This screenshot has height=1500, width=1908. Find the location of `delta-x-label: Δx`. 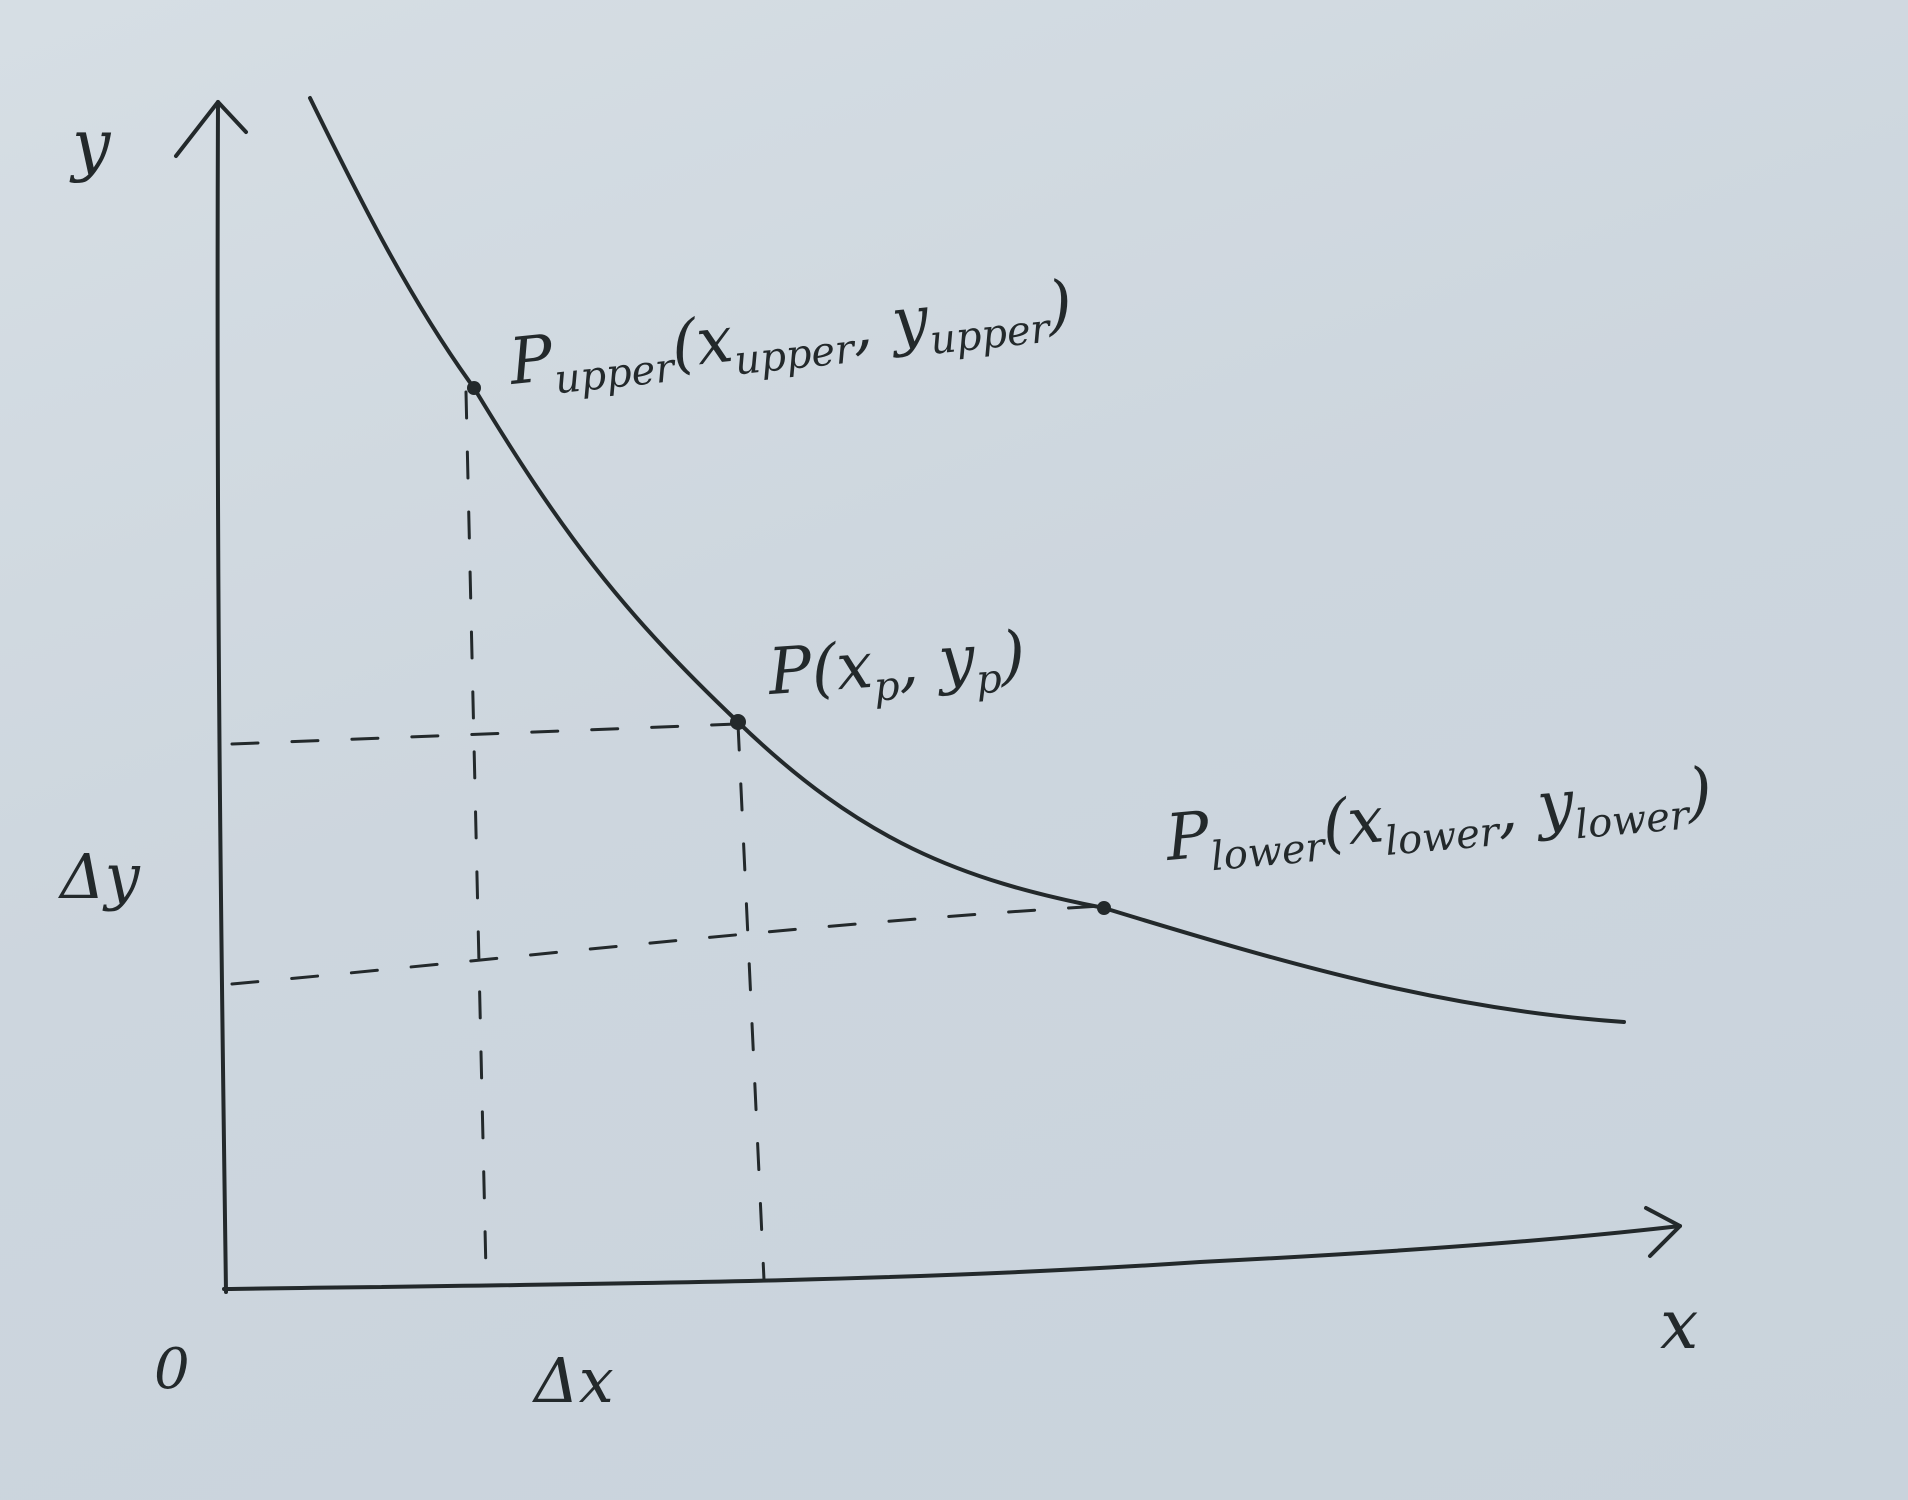

delta-x-label: Δx is located at coordinates (573, 1380).